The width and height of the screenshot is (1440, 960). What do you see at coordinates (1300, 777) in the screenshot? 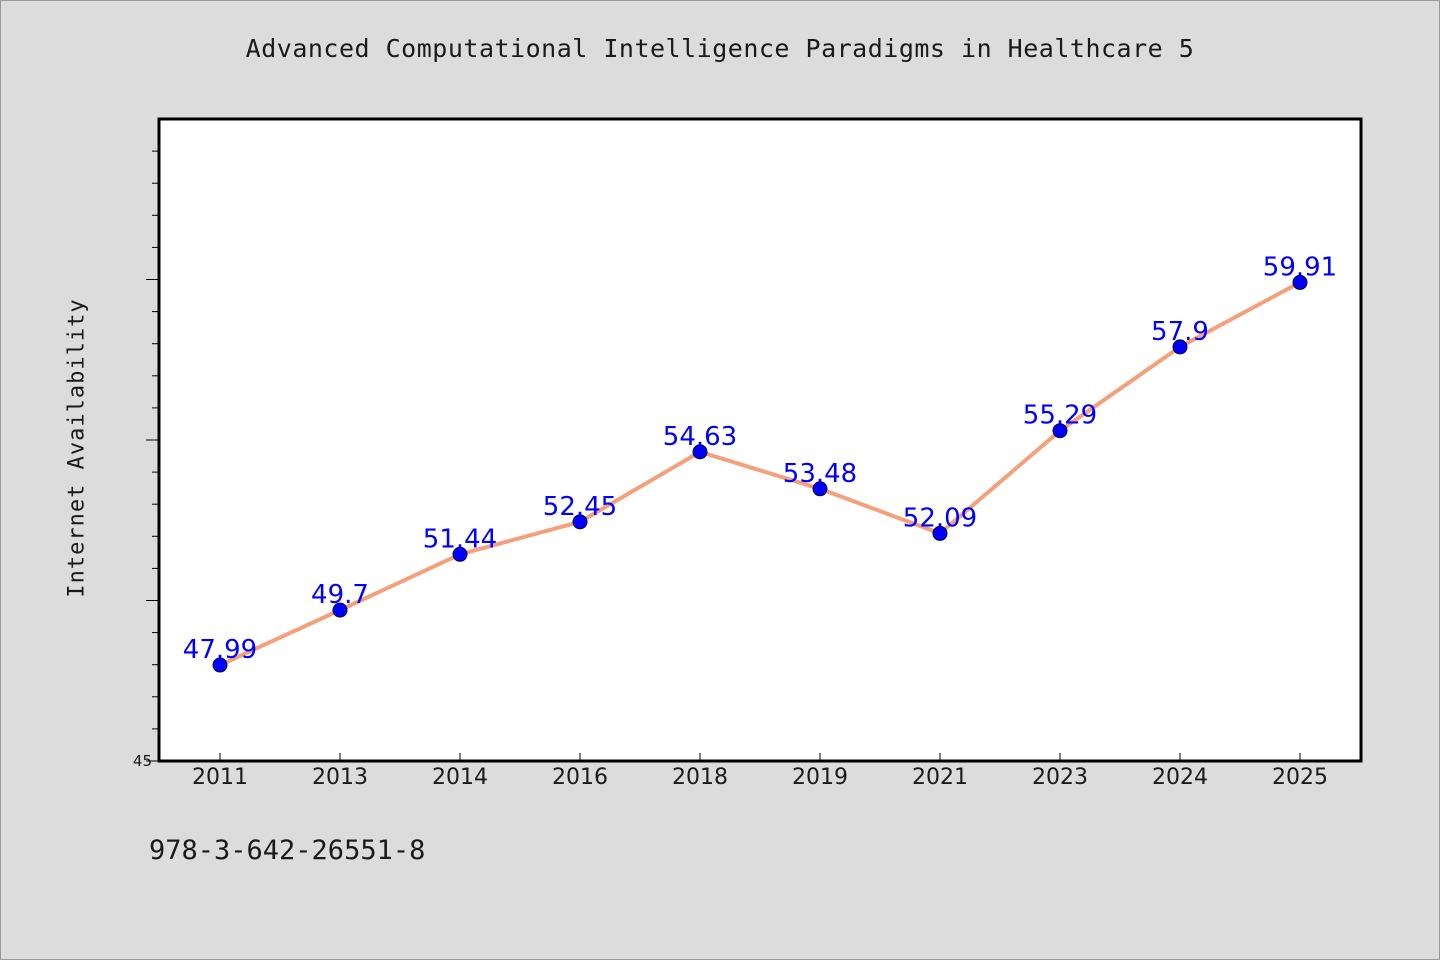
I see `x-tick-label: 2025` at bounding box center [1300, 777].